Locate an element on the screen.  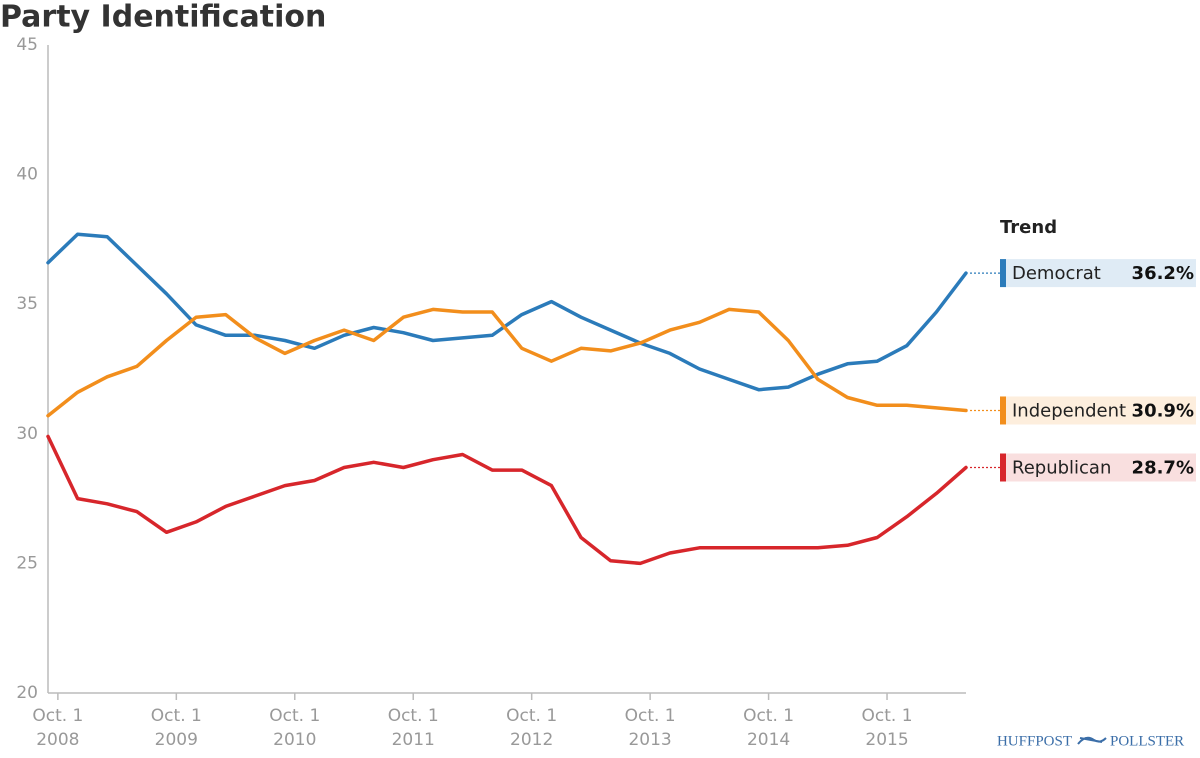
logo-left: HUFFPOST is located at coordinates (1034, 741).